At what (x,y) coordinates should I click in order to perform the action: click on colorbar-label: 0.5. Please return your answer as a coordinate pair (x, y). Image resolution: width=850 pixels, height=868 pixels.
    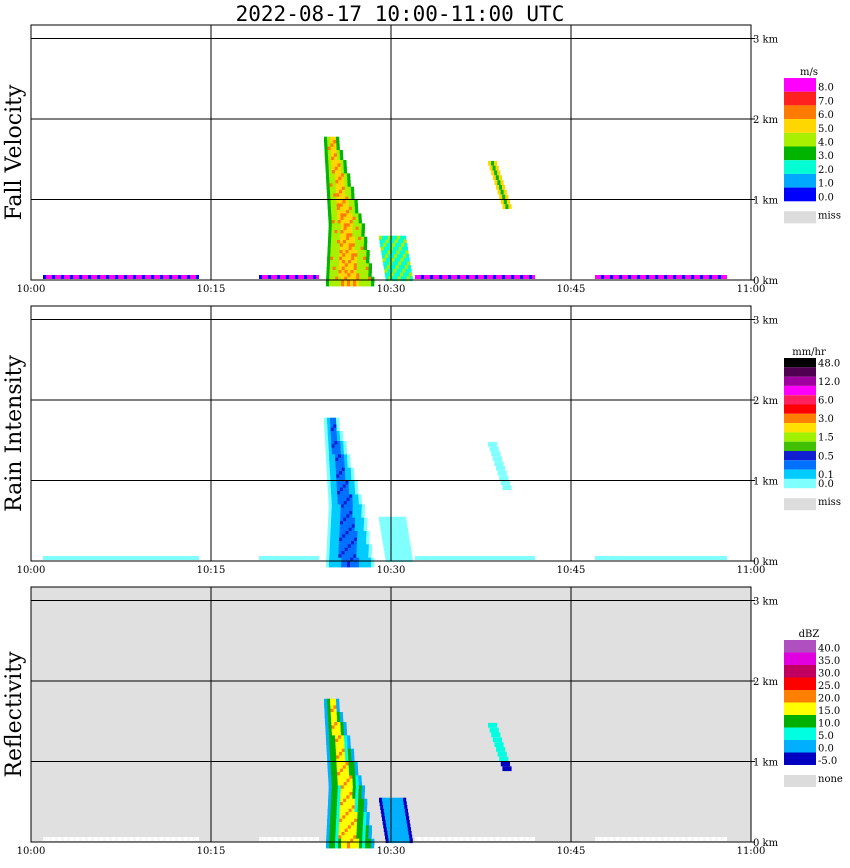
    Looking at the image, I should click on (826, 456).